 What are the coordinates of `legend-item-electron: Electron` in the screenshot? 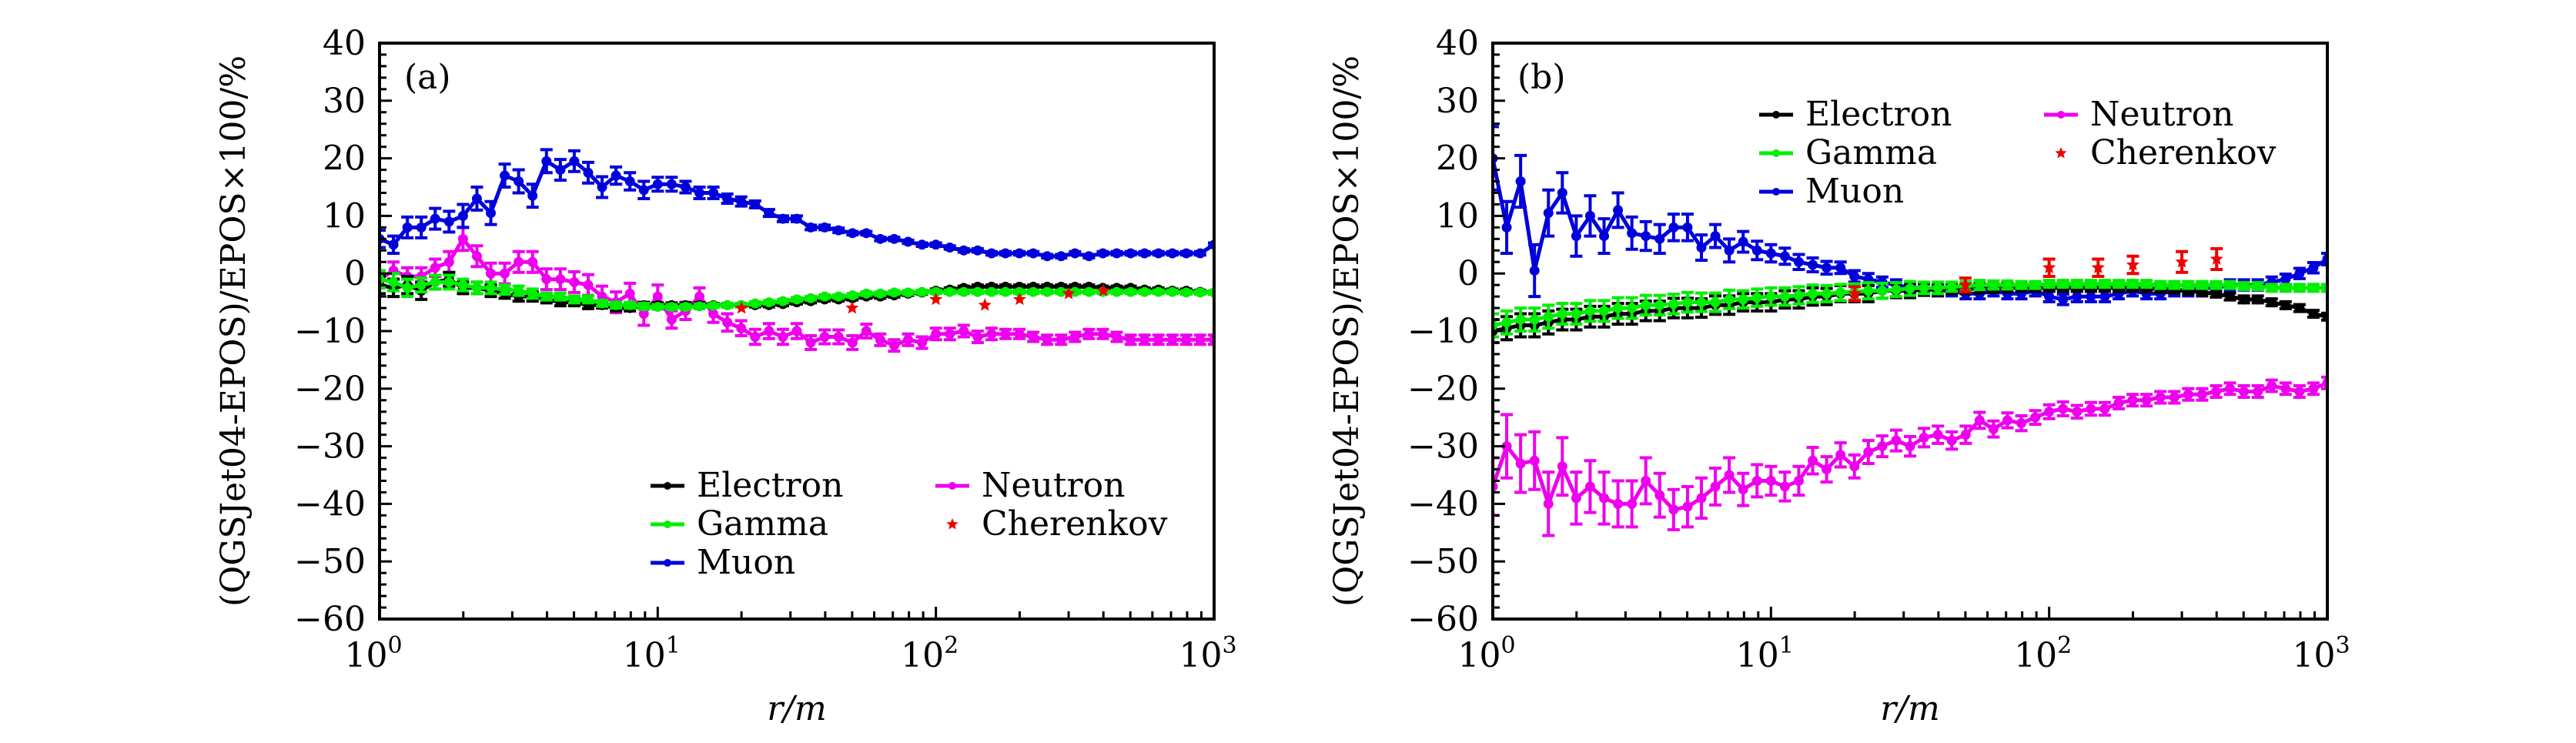 It's located at (1856, 114).